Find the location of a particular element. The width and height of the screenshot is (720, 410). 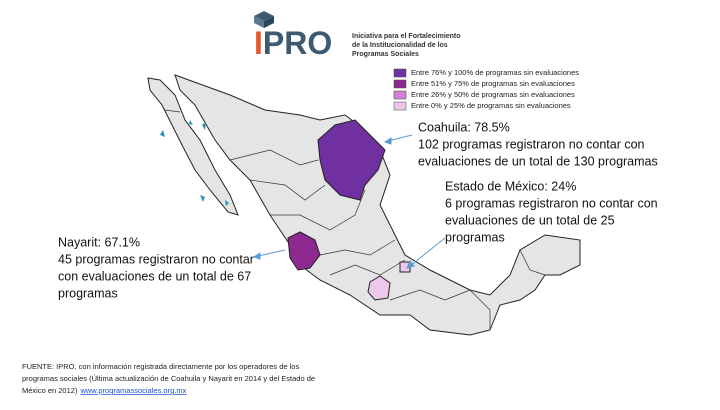

logo: IPRO is located at coordinates (293, 43).